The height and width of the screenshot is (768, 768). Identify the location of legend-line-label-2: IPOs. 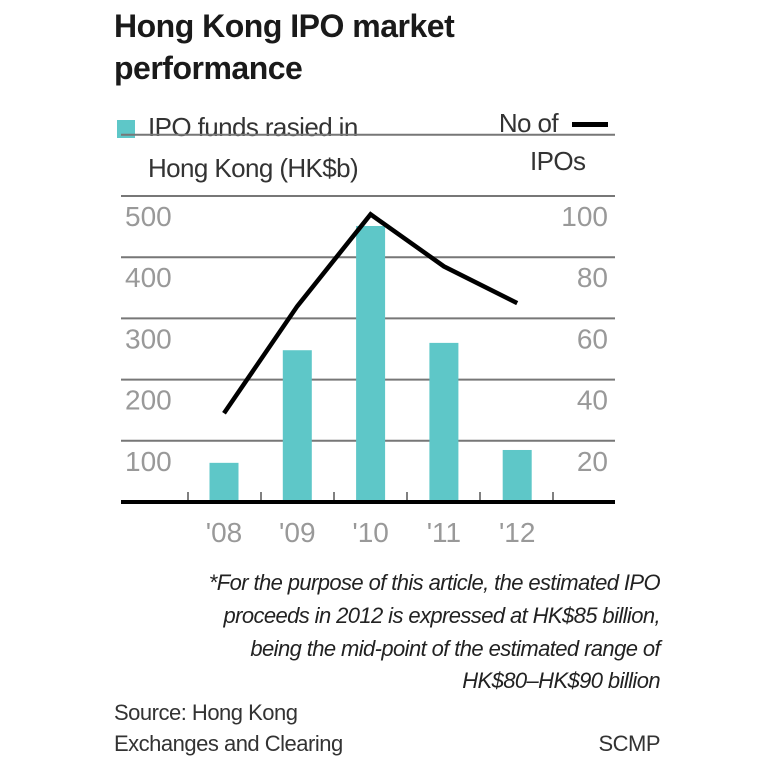
(558, 161).